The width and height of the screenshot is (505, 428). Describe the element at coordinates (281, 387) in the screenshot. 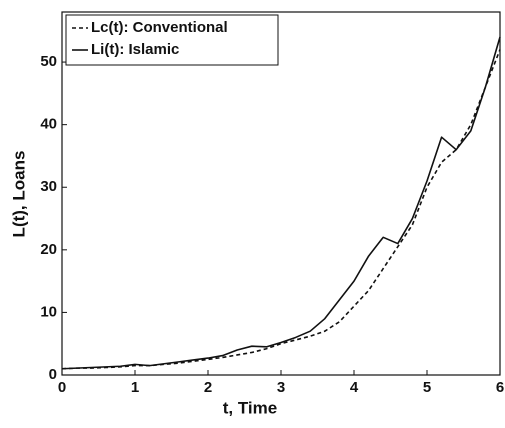

I see `x-tick-label: 3` at that location.